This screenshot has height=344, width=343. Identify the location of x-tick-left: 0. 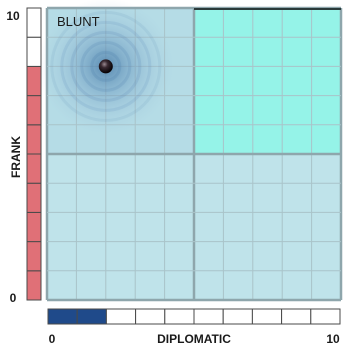
(52, 338).